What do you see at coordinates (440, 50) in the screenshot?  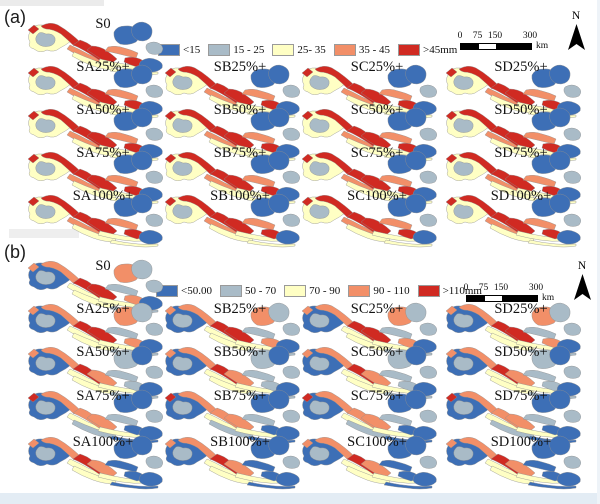 I see `legend-label: >45mm` at bounding box center [440, 50].